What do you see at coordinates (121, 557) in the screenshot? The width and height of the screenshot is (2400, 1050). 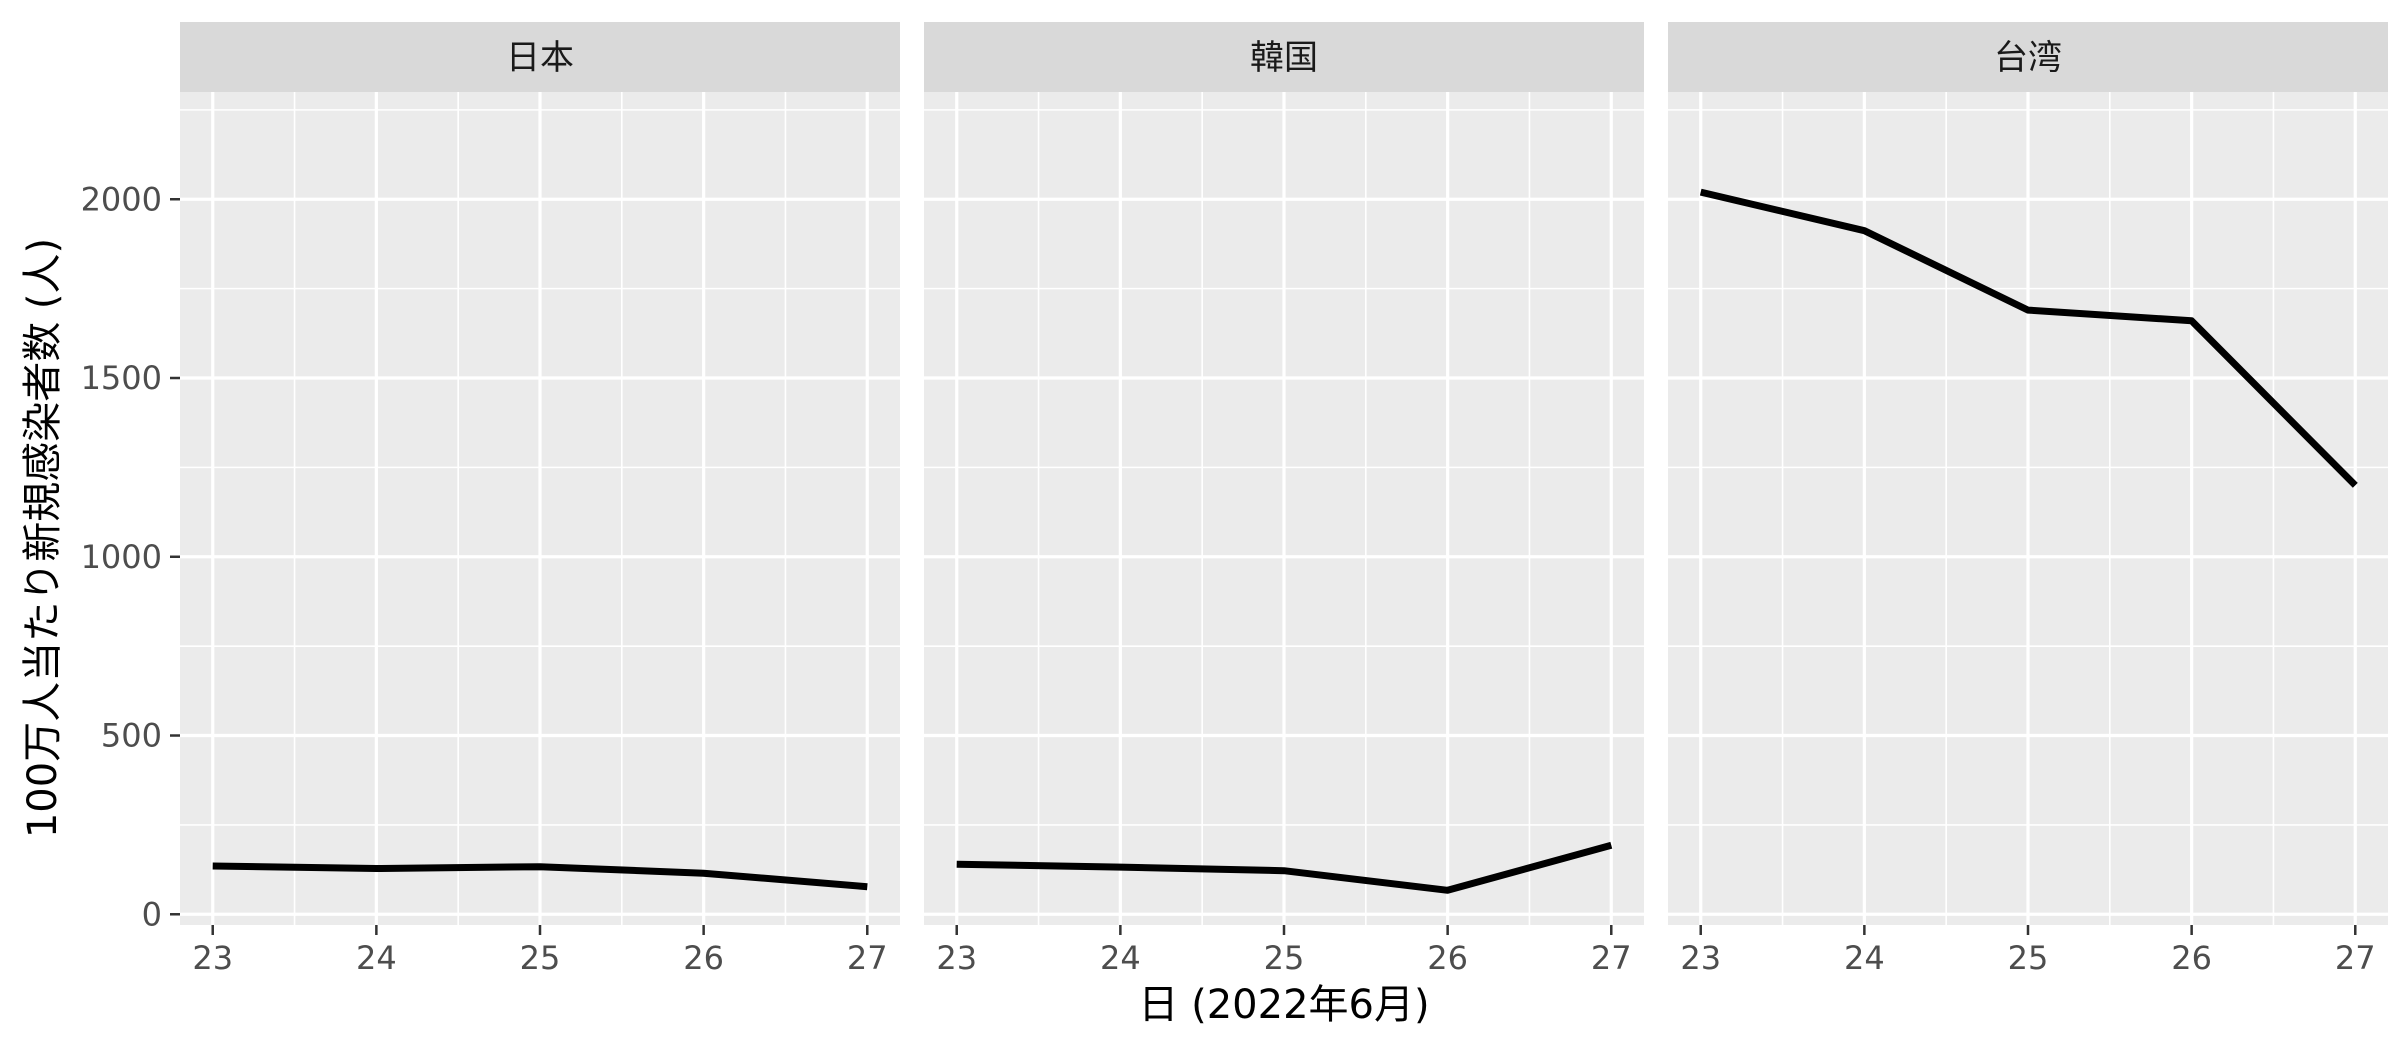 I see `y-tick-label: 1000` at bounding box center [121, 557].